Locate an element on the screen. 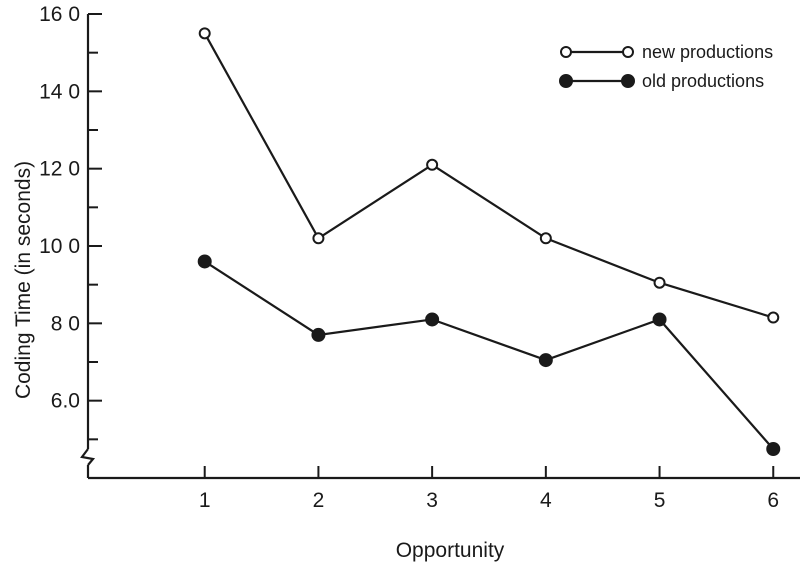 Image resolution: width=810 pixels, height=566 pixels. x-ticks: 1 2 3 4 5 6 is located at coordinates (489, 489).